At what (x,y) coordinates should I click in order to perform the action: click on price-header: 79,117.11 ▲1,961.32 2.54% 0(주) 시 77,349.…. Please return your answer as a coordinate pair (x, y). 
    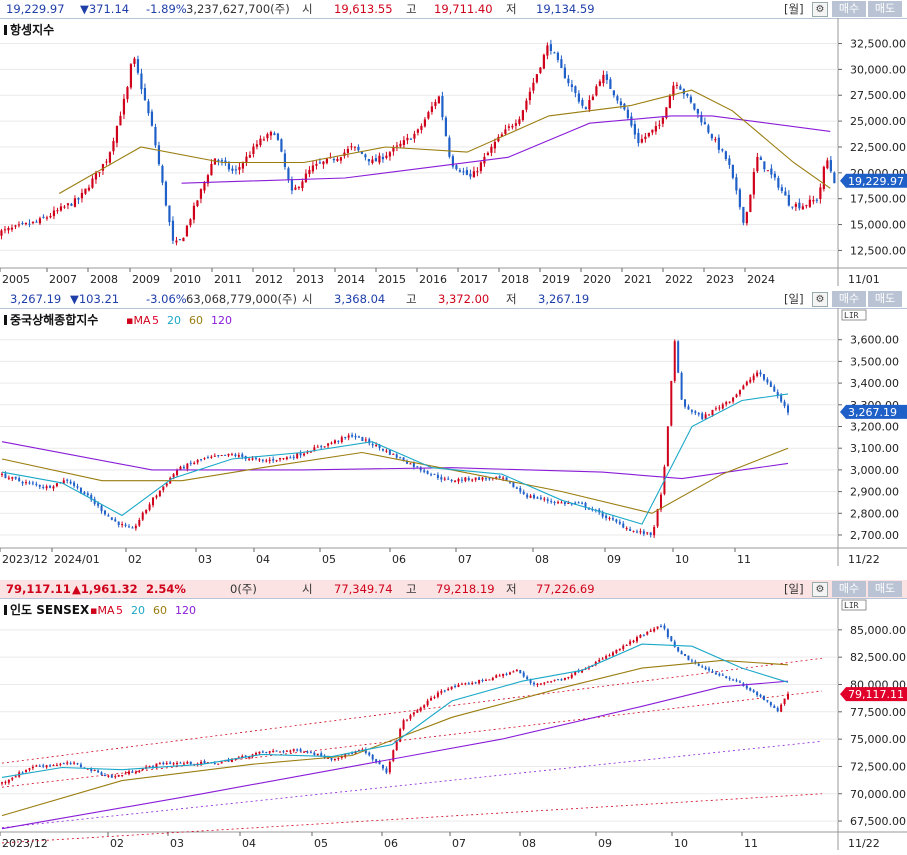
    Looking at the image, I should click on (453, 589).